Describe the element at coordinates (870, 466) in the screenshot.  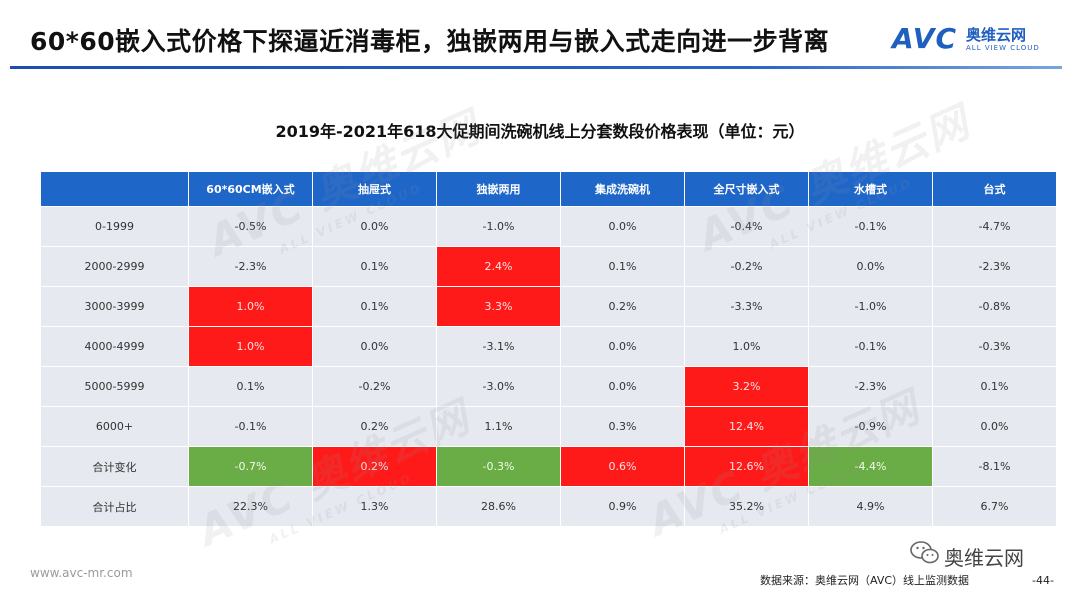
I see `table-cell: -4.4%` at that location.